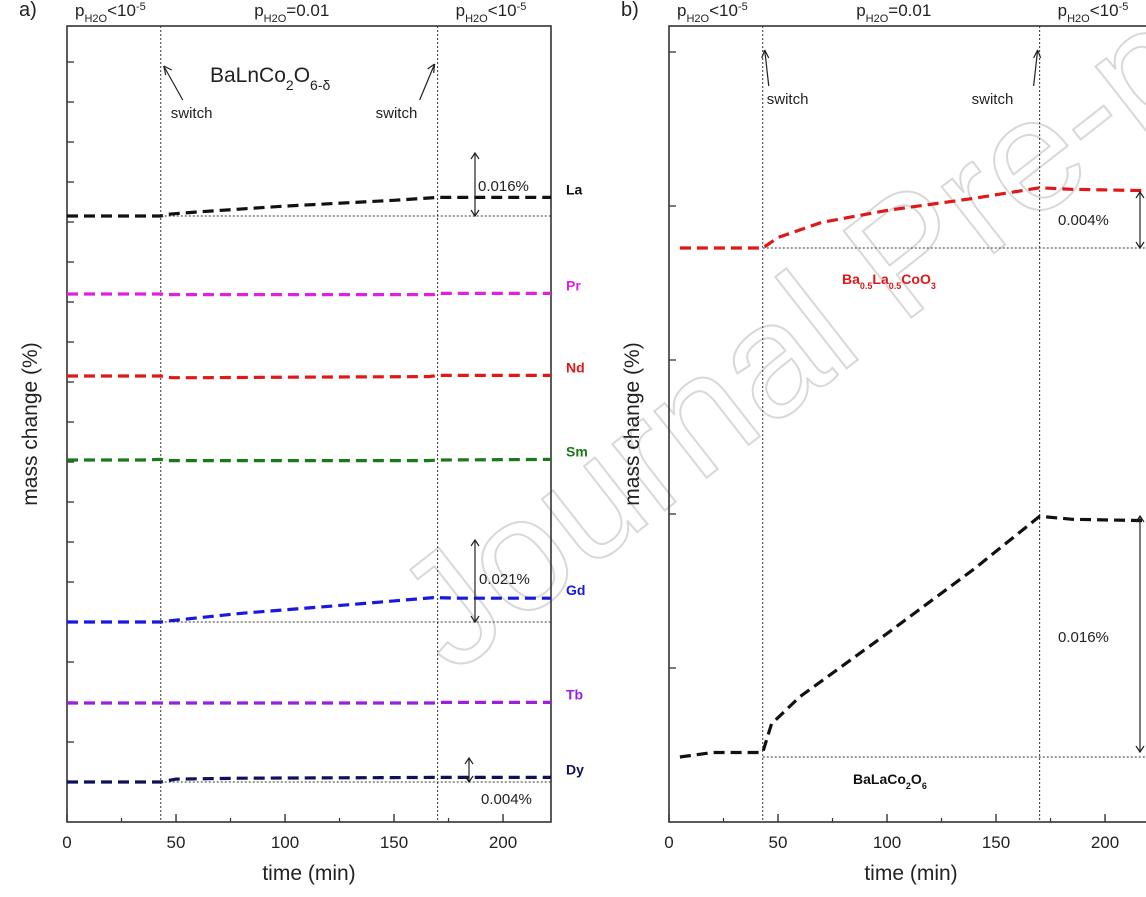 The image size is (1146, 897). What do you see at coordinates (574, 694) in the screenshot?
I see `series-label-Tb: Tb` at bounding box center [574, 694].